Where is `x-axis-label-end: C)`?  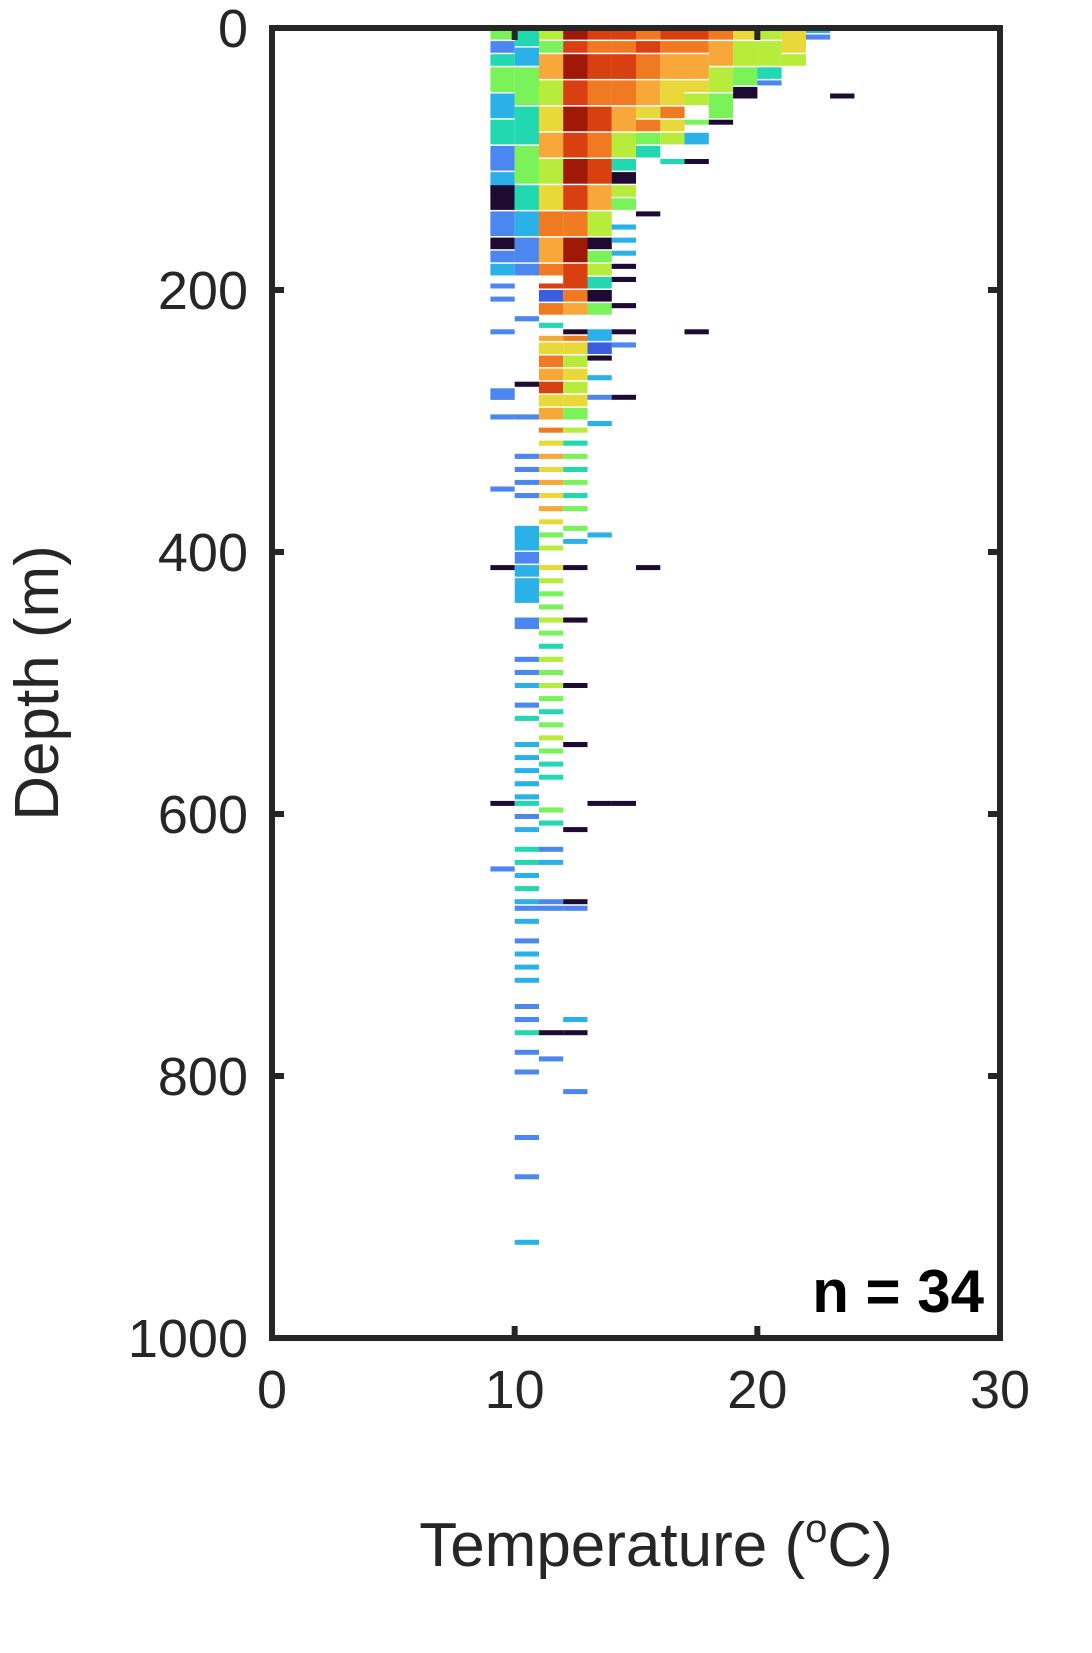
x-axis-label-end: C) is located at coordinates (859, 1545).